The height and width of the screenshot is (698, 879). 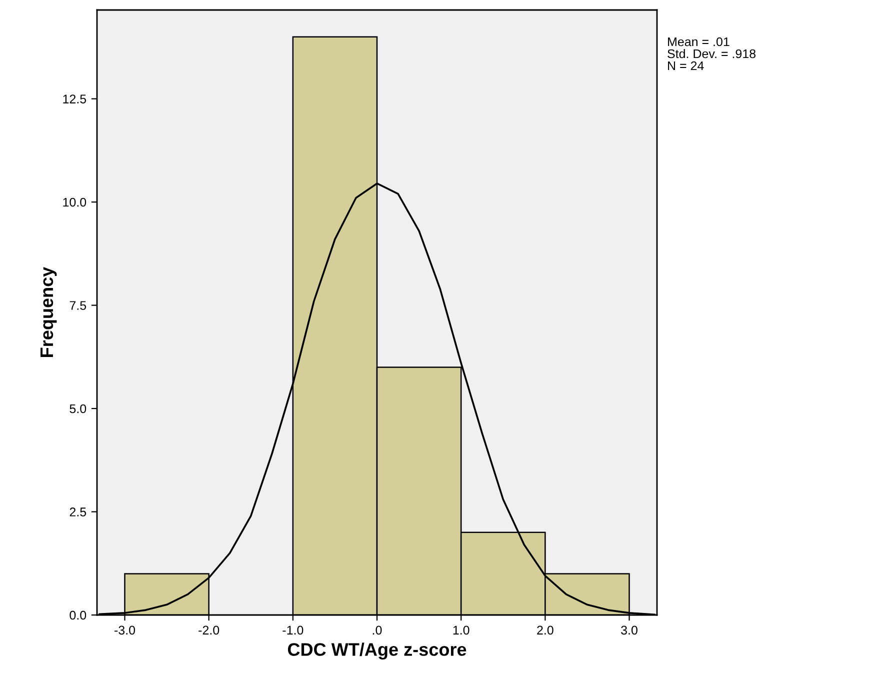 What do you see at coordinates (209, 630) in the screenshot?
I see `x-tick-label: -2.0` at bounding box center [209, 630].